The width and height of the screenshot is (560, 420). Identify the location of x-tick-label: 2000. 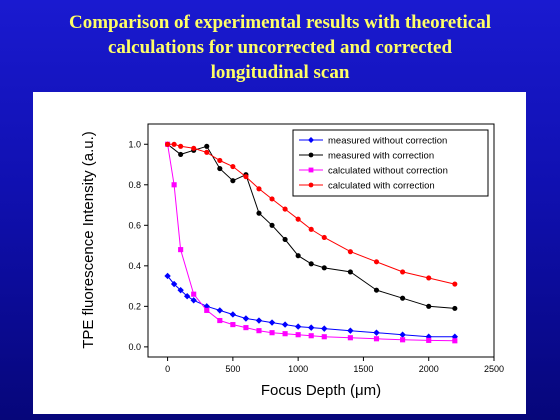
(429, 369).